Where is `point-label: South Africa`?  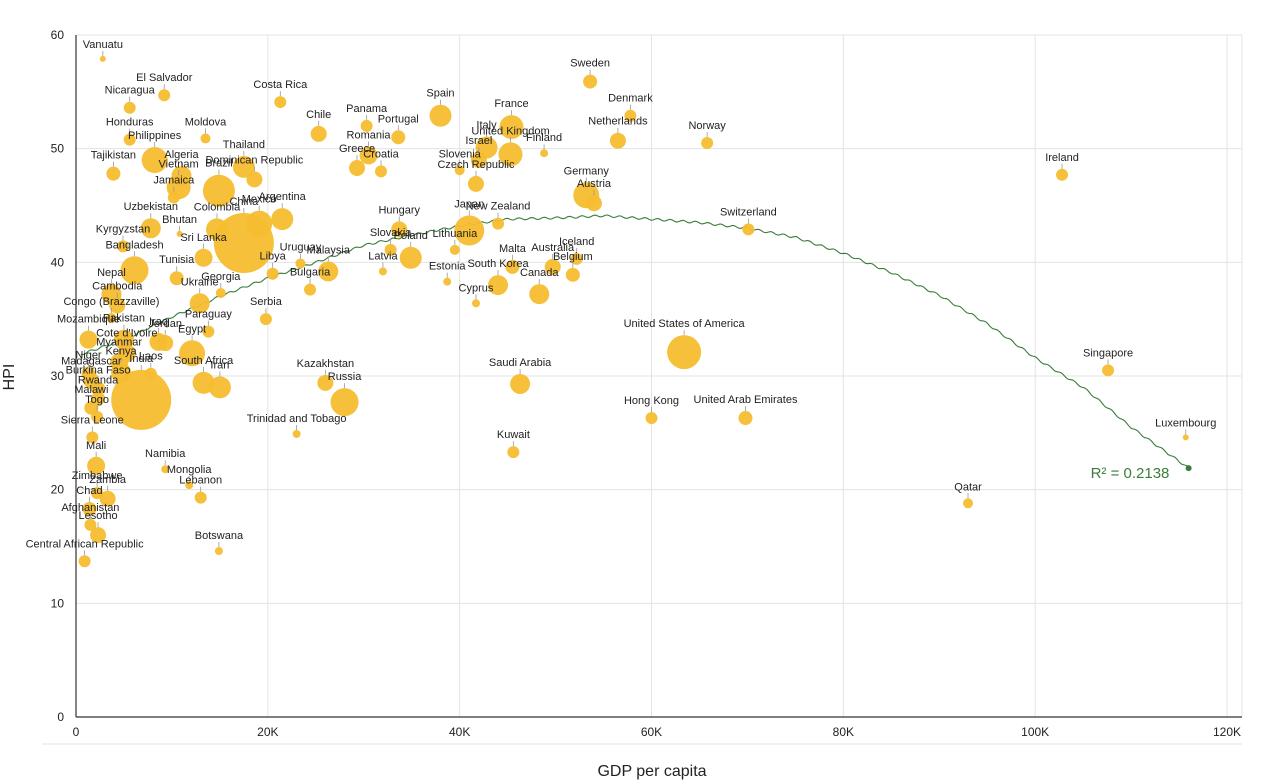
point-label: South Africa is located at coordinates (204, 361).